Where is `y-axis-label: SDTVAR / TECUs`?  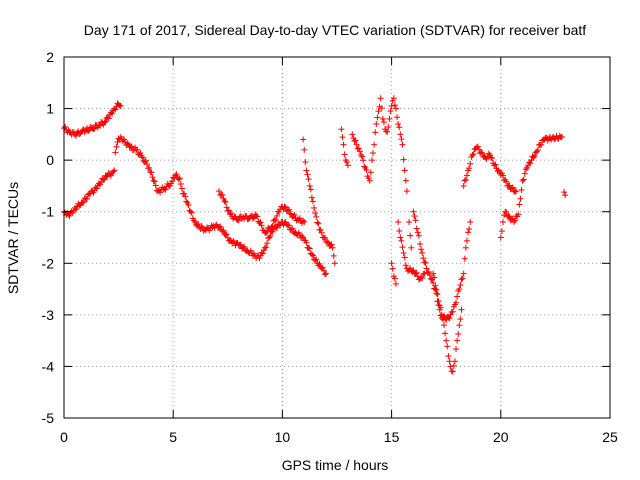 y-axis-label: SDTVAR / TECUs is located at coordinates (13, 238).